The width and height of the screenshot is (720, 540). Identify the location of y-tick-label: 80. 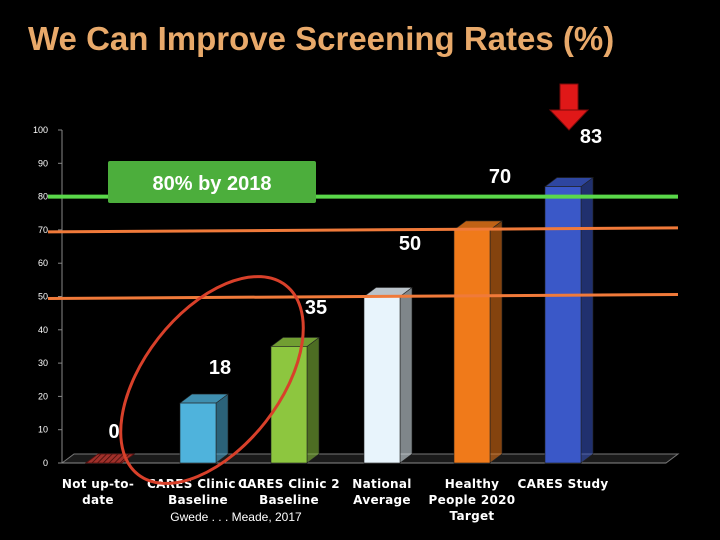
(43, 197).